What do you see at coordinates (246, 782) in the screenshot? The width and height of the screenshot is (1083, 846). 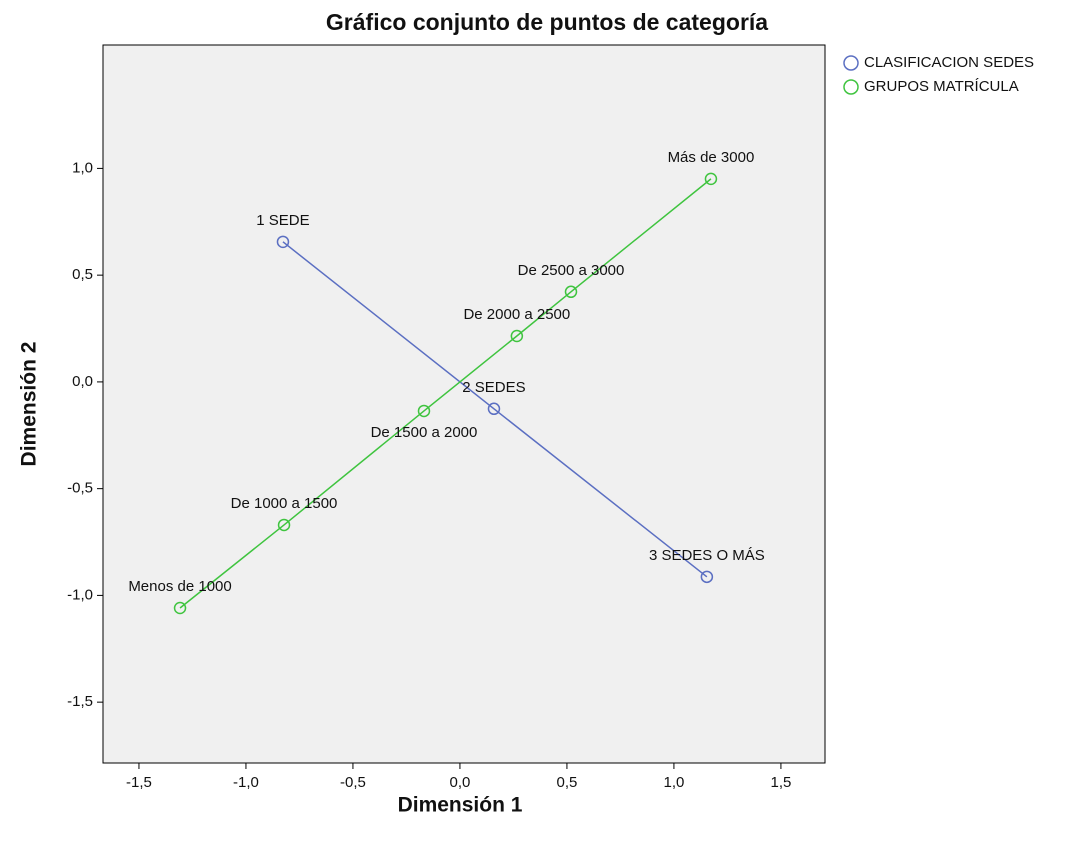 I see `x-tick-label: -1,0` at bounding box center [246, 782].